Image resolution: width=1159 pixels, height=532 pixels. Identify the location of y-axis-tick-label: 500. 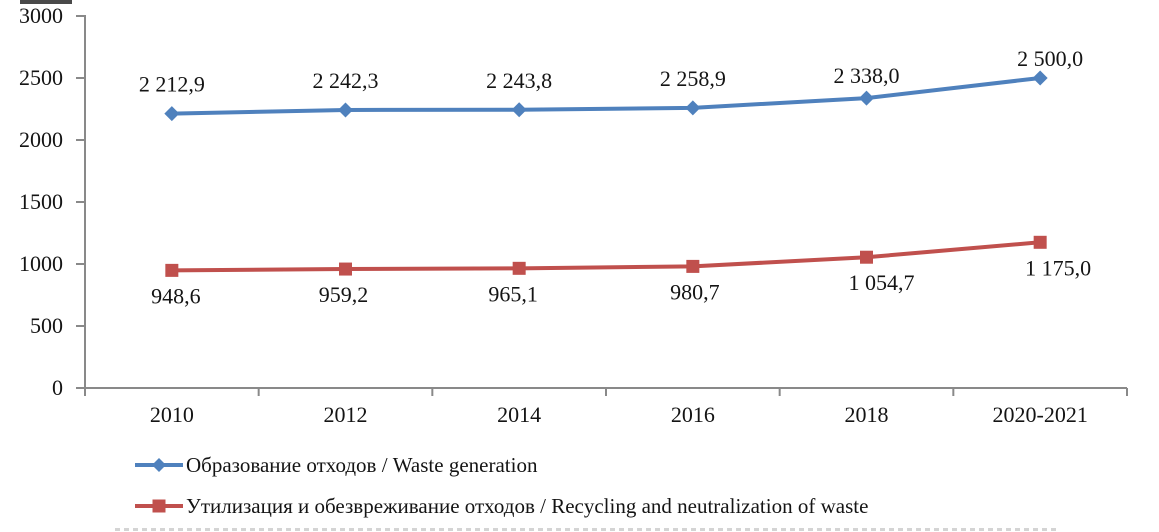
(46, 325).